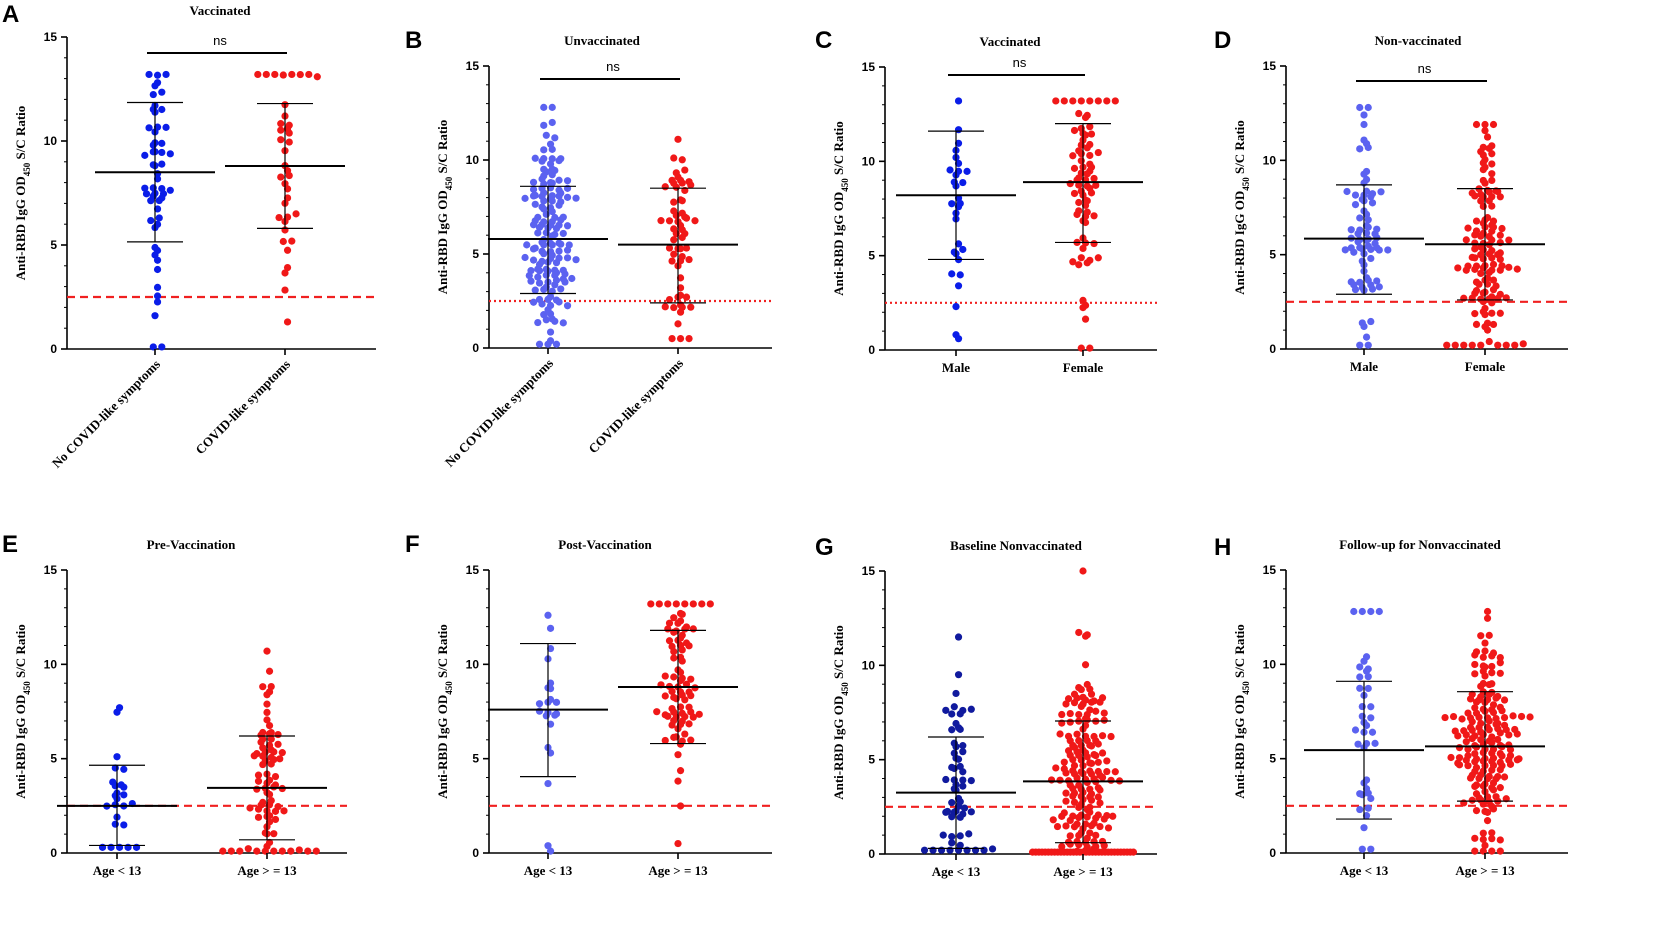 The width and height of the screenshot is (1658, 930). I want to click on panel-f-y-tick-label: 5, so click(475, 759).